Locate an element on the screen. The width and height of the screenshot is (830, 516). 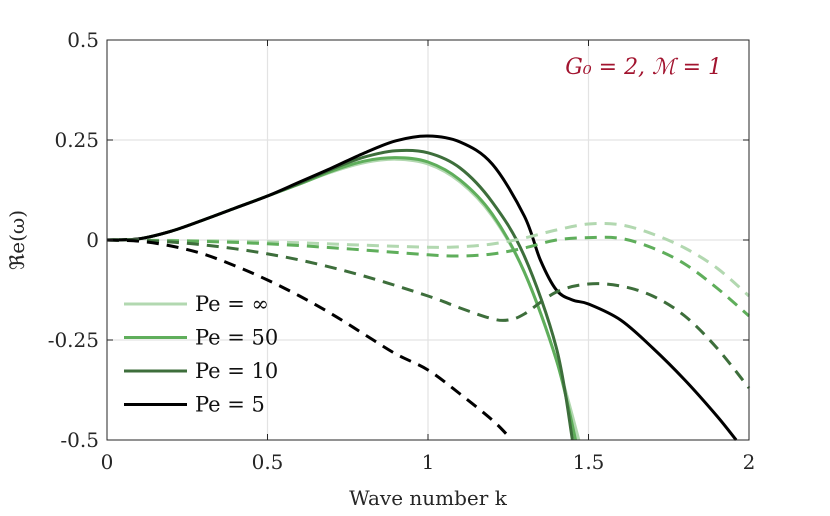
legend: Pe = ∞ Pe = 50 Pe = 10 Pe = 5 is located at coordinates (201, 354).